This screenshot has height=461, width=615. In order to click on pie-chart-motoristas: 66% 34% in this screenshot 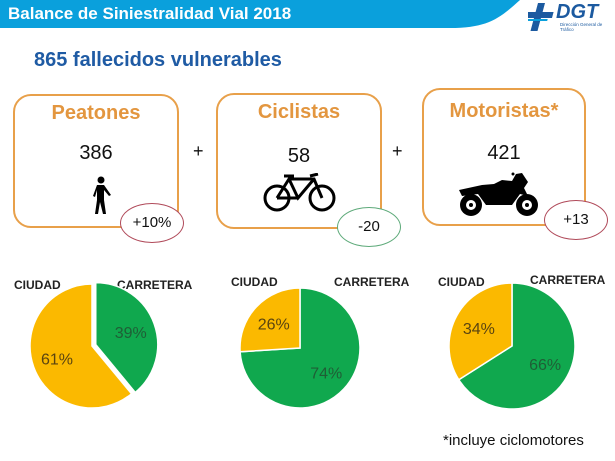, I will do `click(512, 346)`.